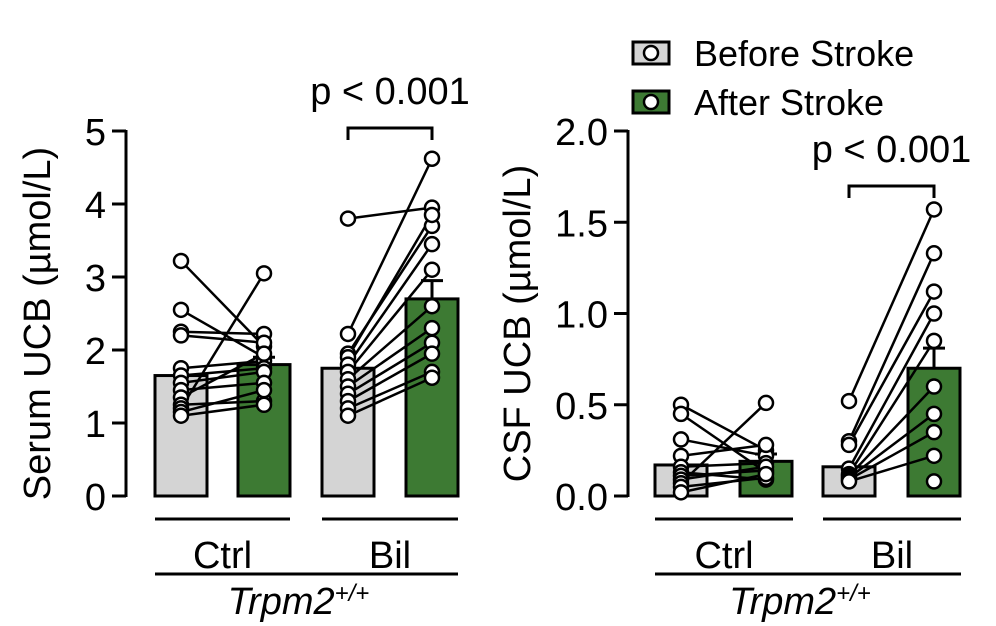 The height and width of the screenshot is (626, 996). Describe the element at coordinates (581, 407) in the screenshot. I see `y-tick-label: 0.5` at that location.